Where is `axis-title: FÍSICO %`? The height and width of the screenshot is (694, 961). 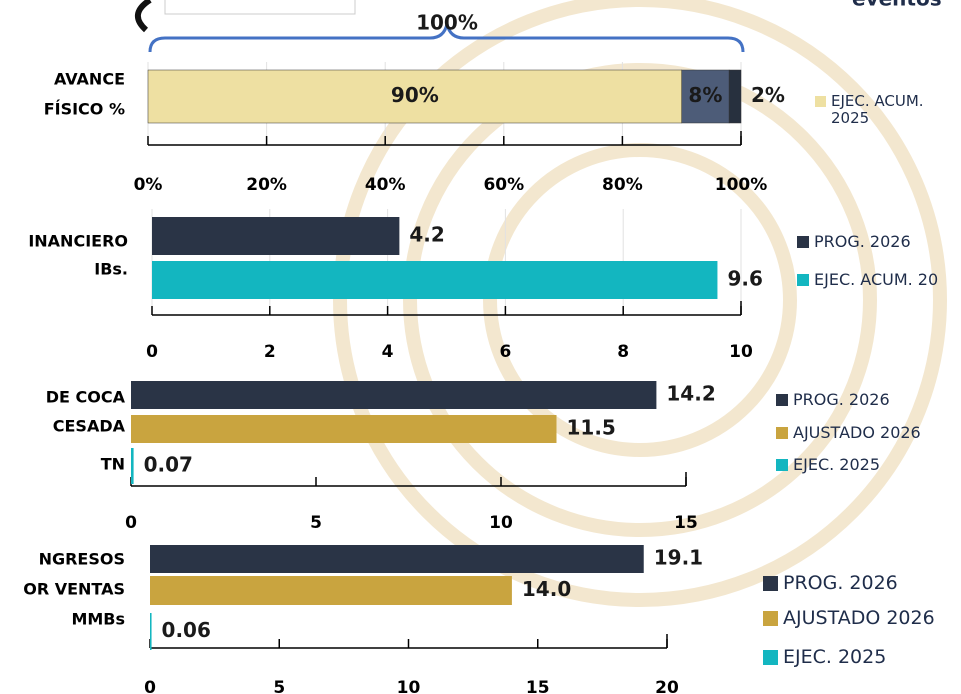 axis-title: FÍSICO % is located at coordinates (84, 109).